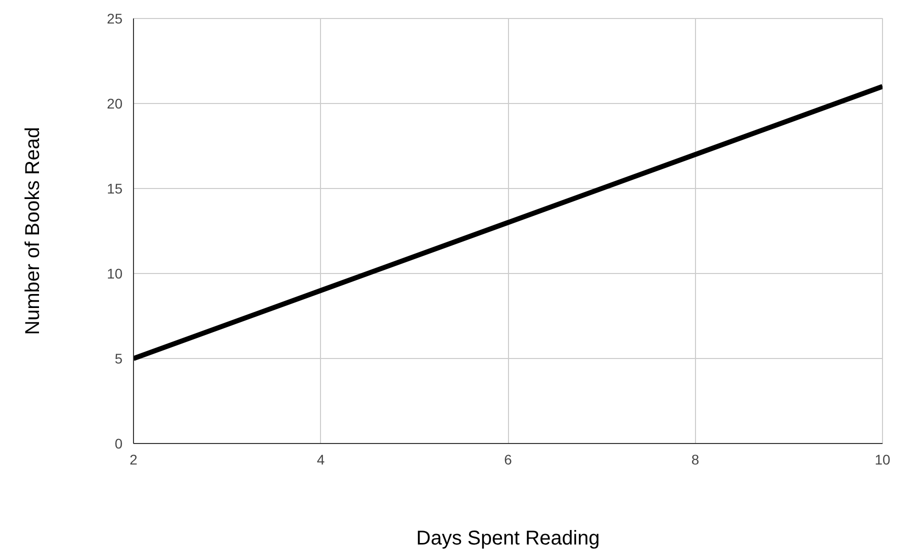 The image size is (899, 552). Describe the element at coordinates (118, 444) in the screenshot. I see `y-tick-label: 0` at that location.